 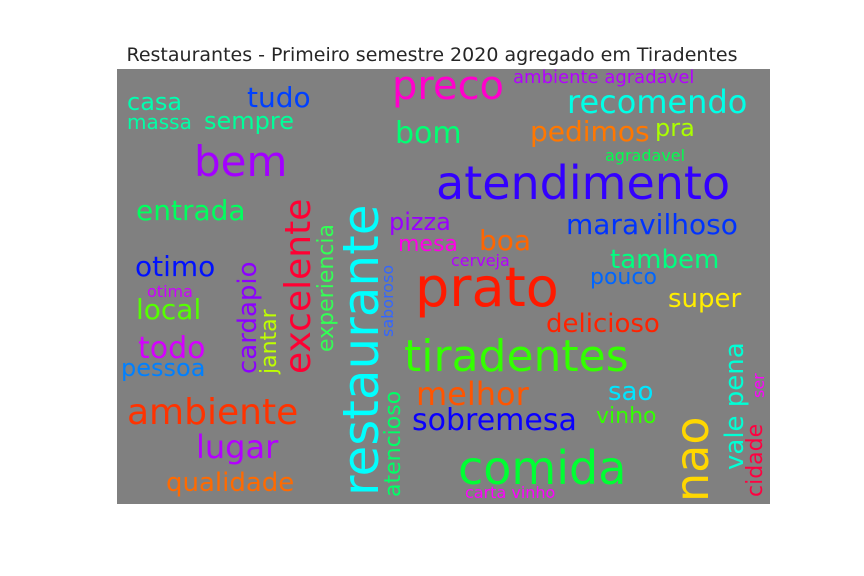 I want to click on word-sobremesa: sobremesa, so click(x=494, y=420).